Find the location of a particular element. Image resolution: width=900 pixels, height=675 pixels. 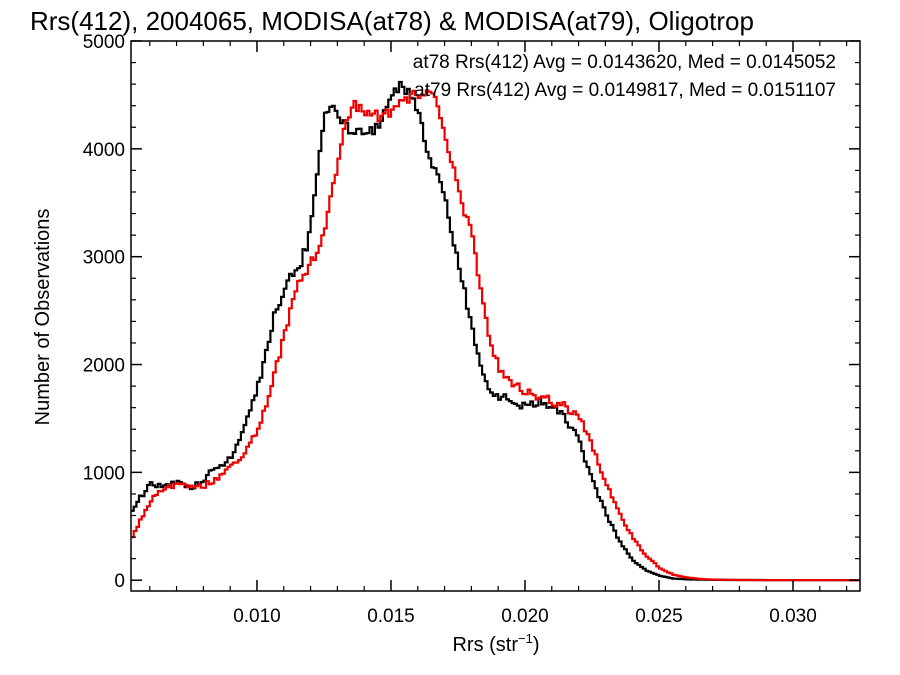

y-axis-label: Number of Observations is located at coordinates (43, 317).